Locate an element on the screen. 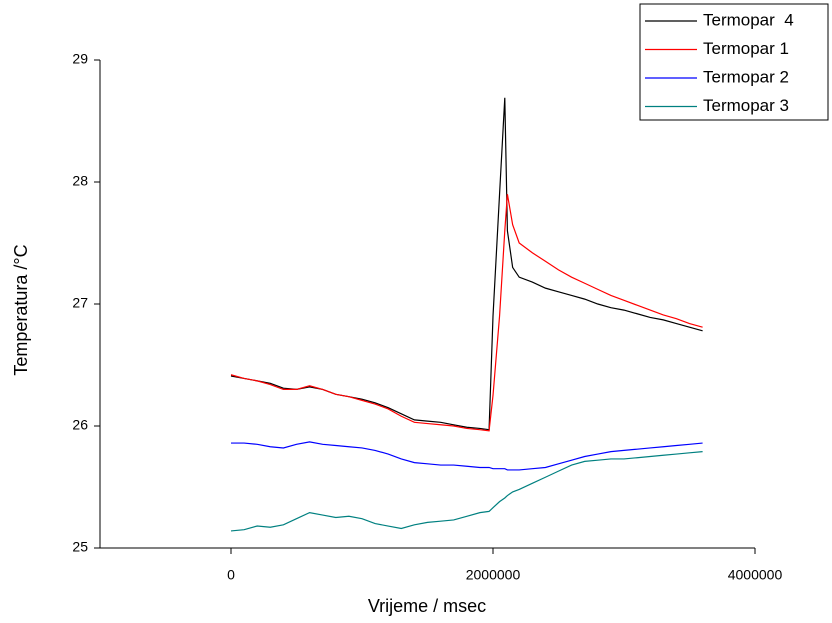 This screenshot has height=623, width=832. legend-label: Termopar 2 is located at coordinates (746, 76).